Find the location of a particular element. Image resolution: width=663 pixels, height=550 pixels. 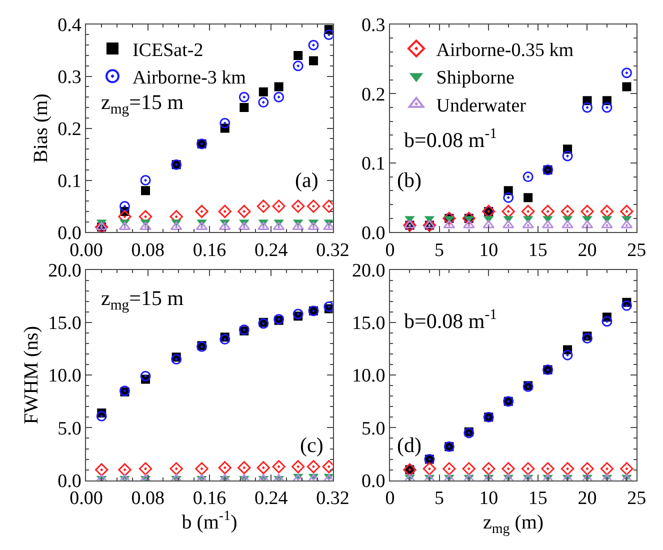

legend-label: Airborne-3 km is located at coordinates (189, 78).